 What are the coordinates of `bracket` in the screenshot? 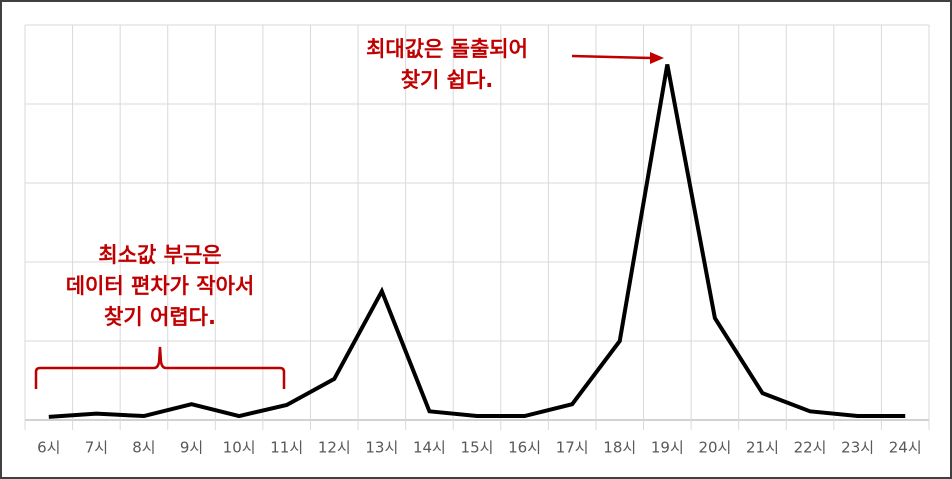 It's located at (160, 367).